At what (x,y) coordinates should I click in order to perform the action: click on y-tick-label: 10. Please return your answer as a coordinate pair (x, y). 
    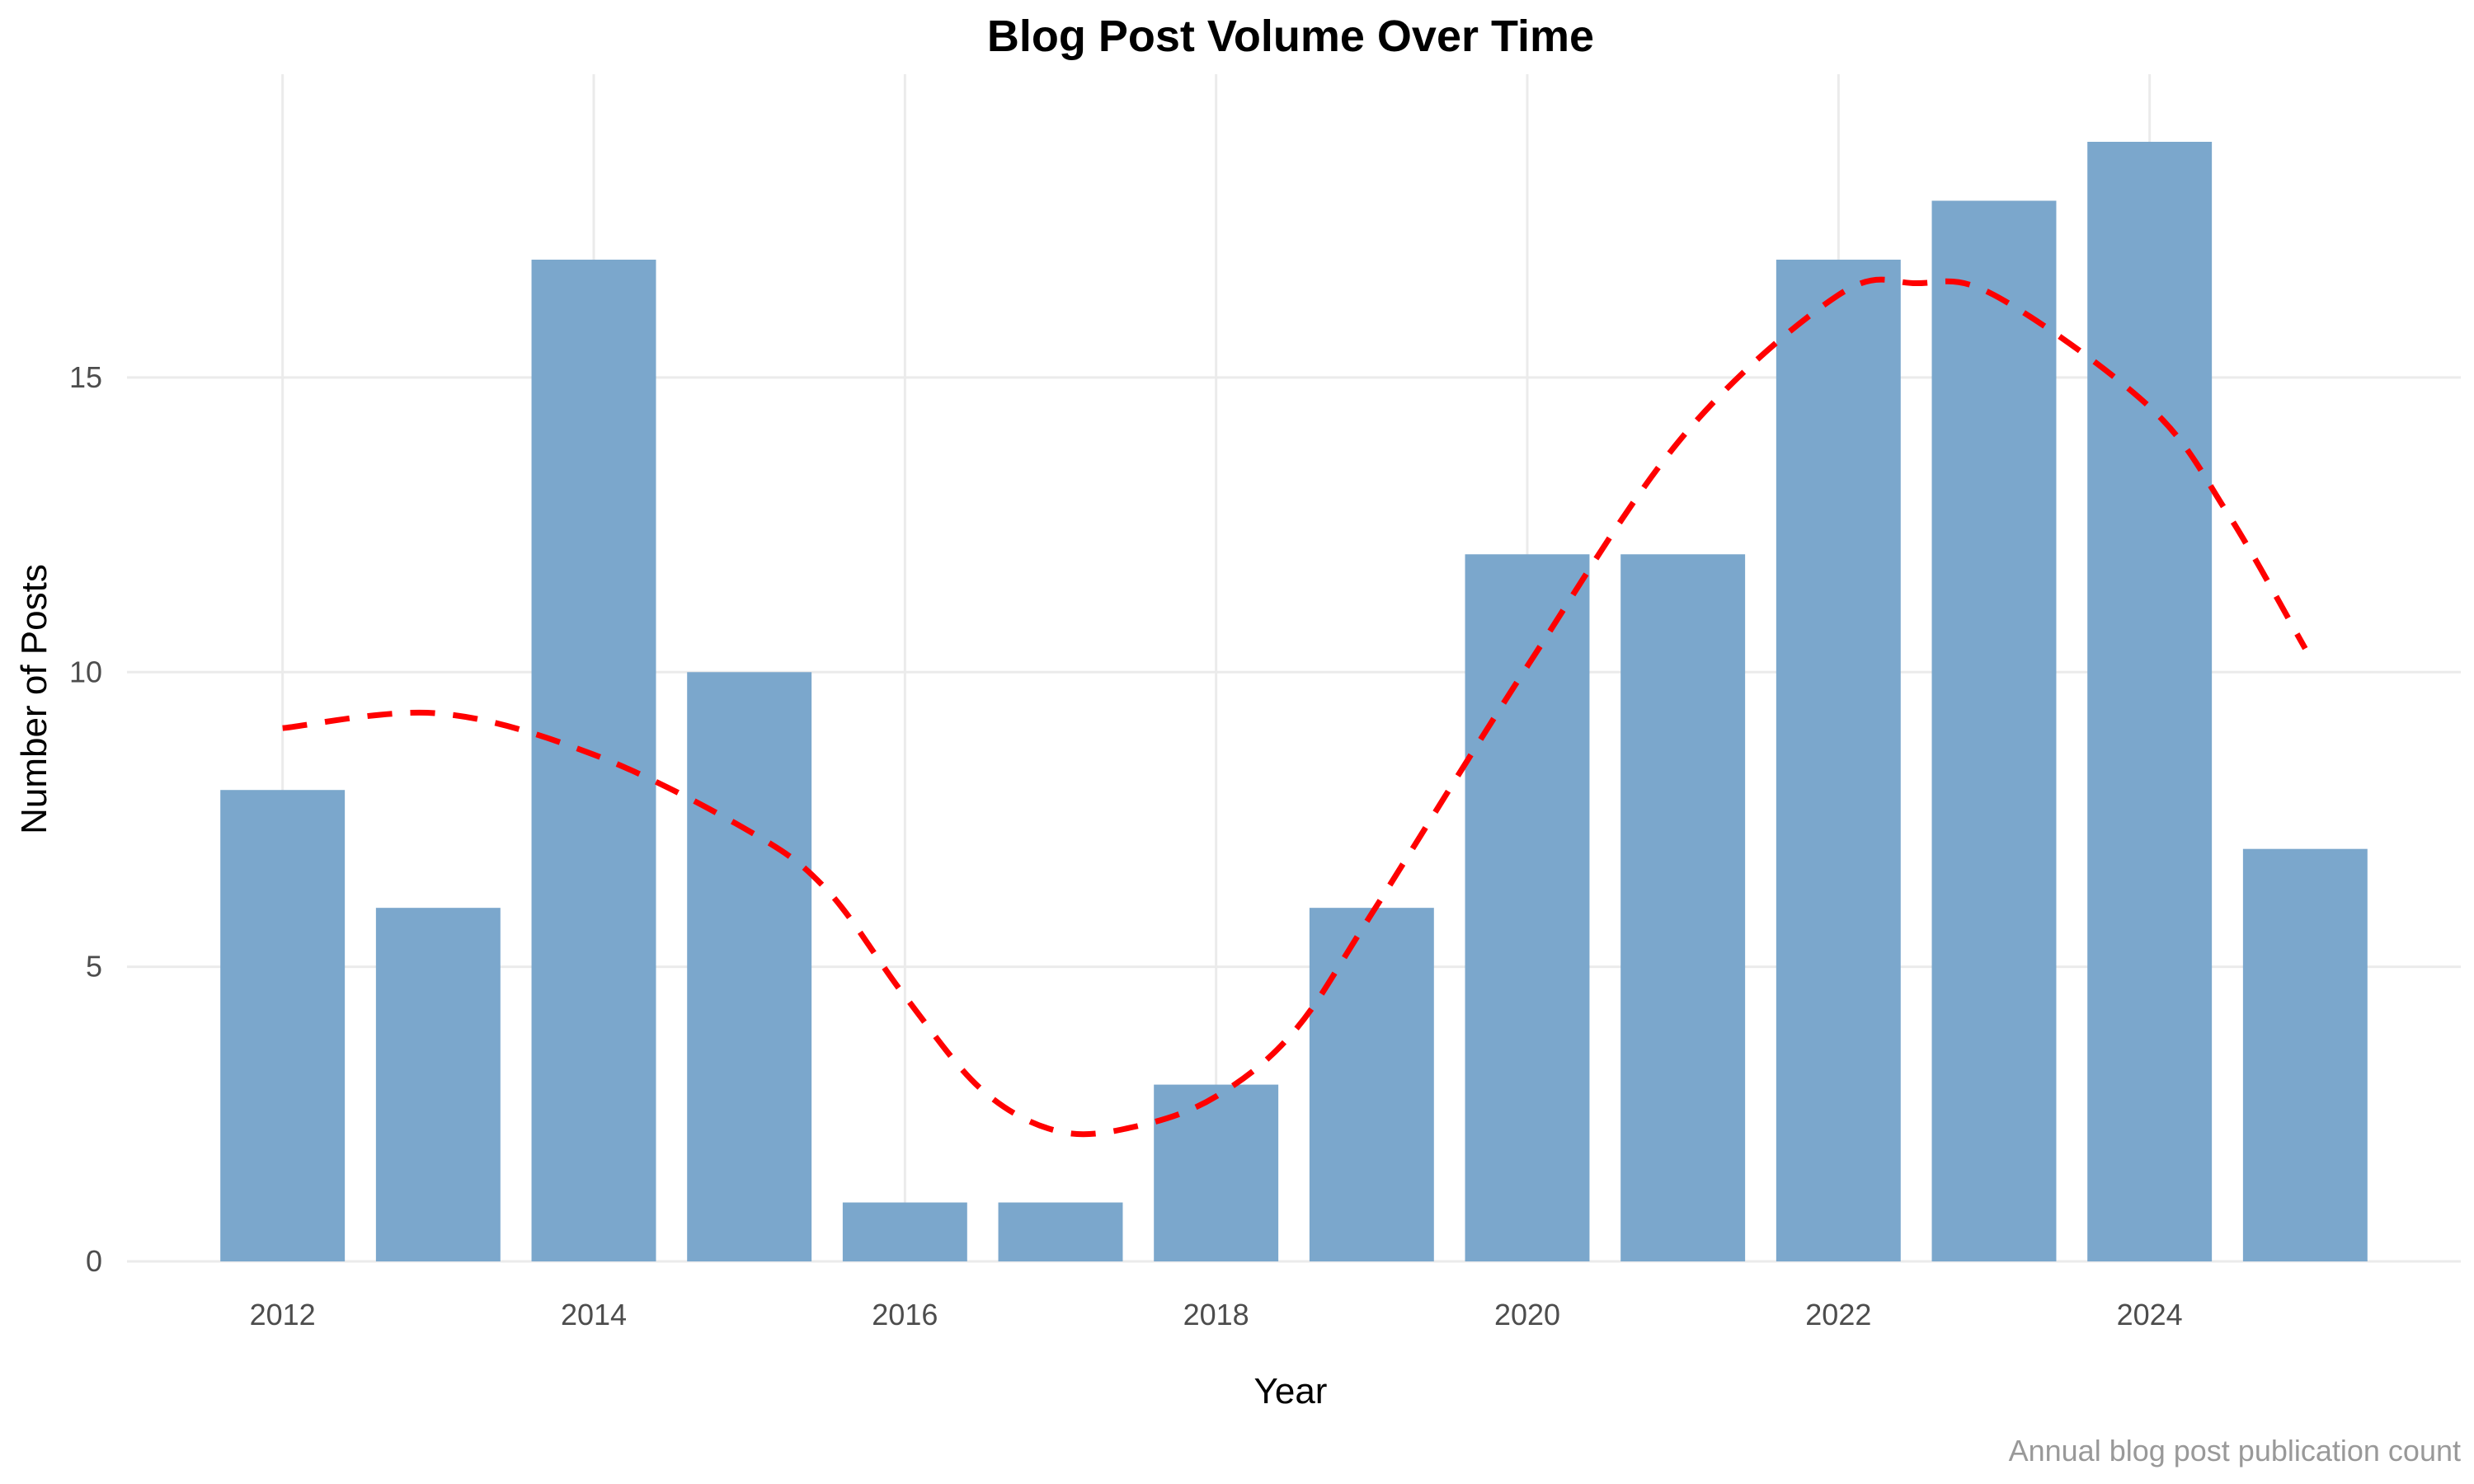
    Looking at the image, I should click on (85, 671).